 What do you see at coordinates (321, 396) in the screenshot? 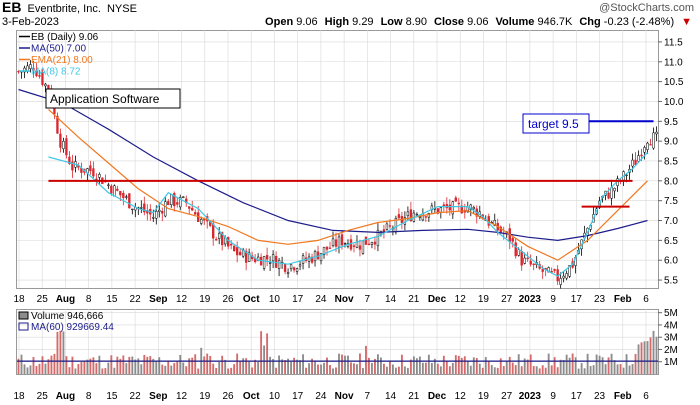
I see `x-tick-label: 24` at bounding box center [321, 396].